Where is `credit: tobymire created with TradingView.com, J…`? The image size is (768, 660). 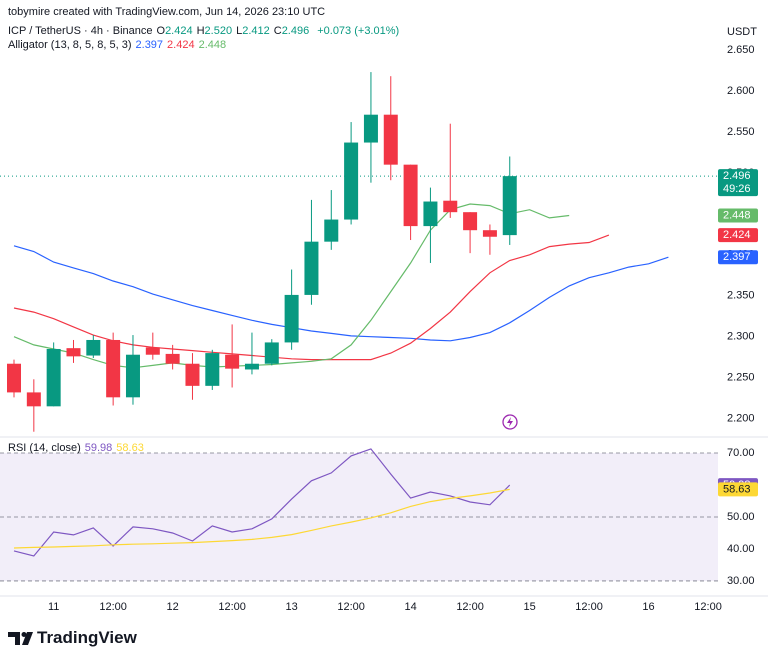
credit: tobymire created with TradingView.com, J… is located at coordinates (166, 12).